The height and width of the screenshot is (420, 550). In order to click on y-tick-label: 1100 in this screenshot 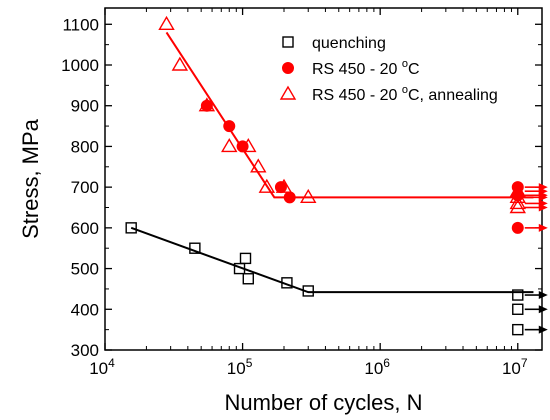, I will do `click(80, 24)`.